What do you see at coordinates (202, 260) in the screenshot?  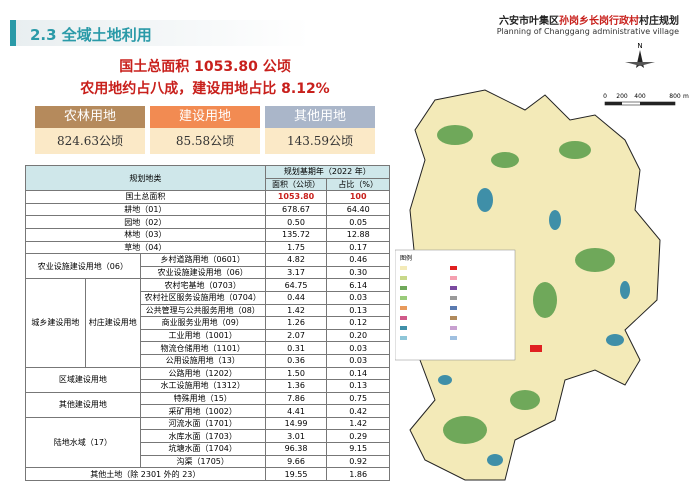 I see `category-cell: 乡村道路用地（0601）` at bounding box center [202, 260].